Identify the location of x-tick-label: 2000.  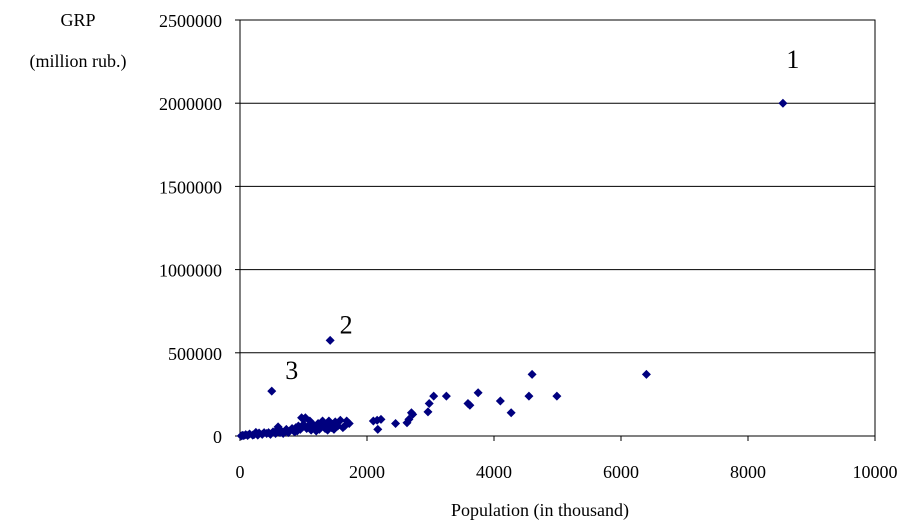
(367, 472).